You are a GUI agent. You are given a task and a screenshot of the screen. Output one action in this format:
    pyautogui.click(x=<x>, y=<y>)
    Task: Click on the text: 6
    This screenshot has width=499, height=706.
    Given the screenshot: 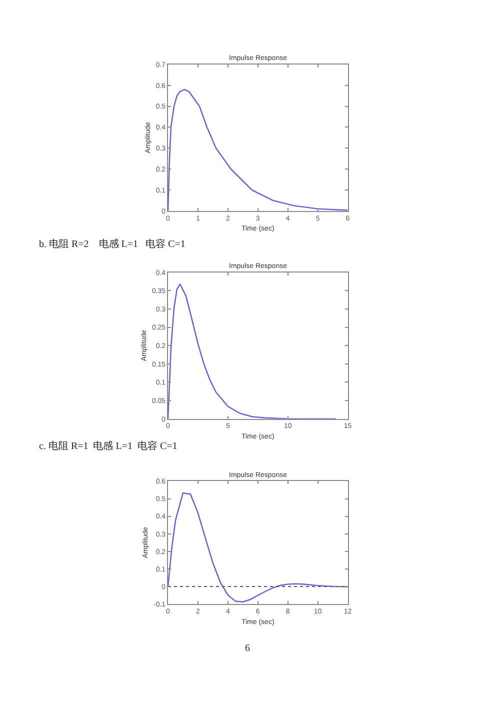 What is the action you would take?
    pyautogui.click(x=247, y=648)
    